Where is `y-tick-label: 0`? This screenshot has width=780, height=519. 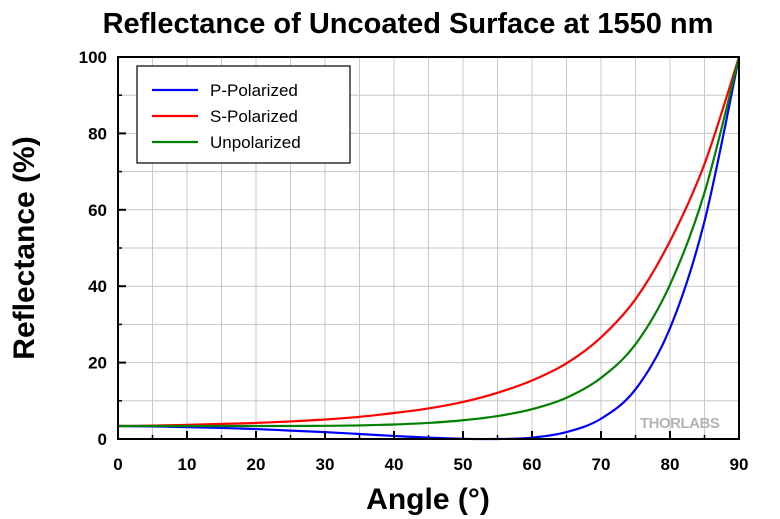
y-tick-label: 0 is located at coordinates (102, 439).